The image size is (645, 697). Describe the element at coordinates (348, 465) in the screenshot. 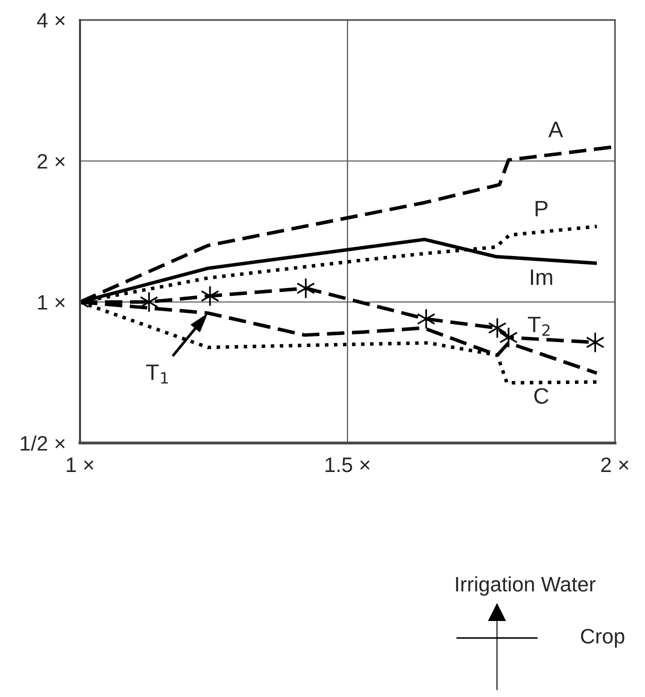

I see `x-tick-label: 1.5 ×` at that location.